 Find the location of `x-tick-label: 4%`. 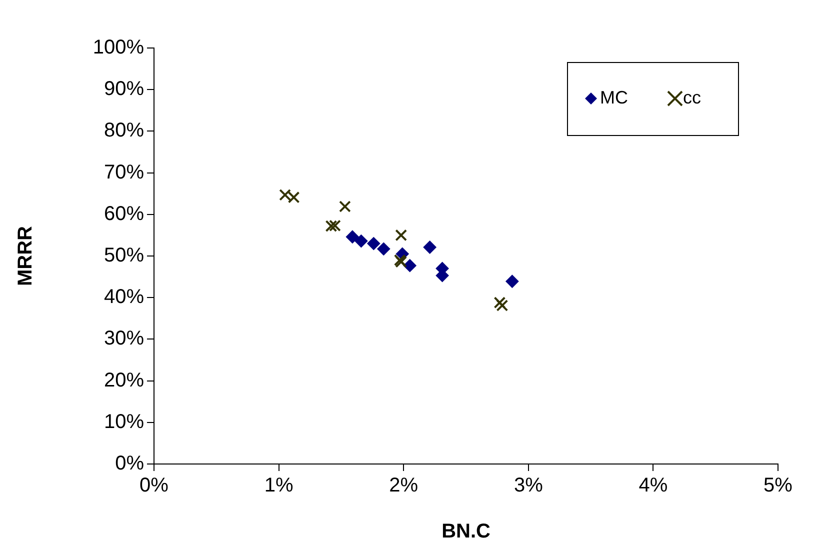

x-tick-label: 4% is located at coordinates (653, 485).